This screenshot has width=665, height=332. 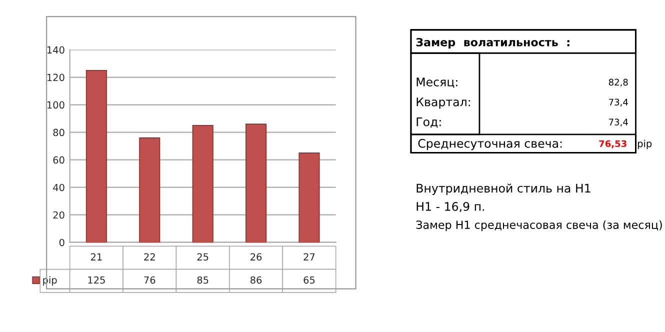 What do you see at coordinates (96, 280) in the screenshot?
I see `data-label: 125` at bounding box center [96, 280].